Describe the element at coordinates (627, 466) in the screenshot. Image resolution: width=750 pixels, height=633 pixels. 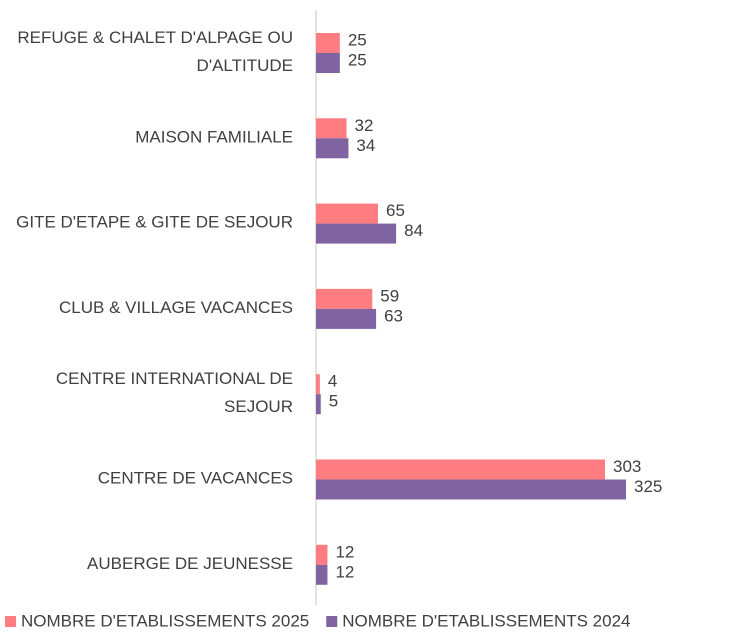
I see `value-label: 303` at that location.